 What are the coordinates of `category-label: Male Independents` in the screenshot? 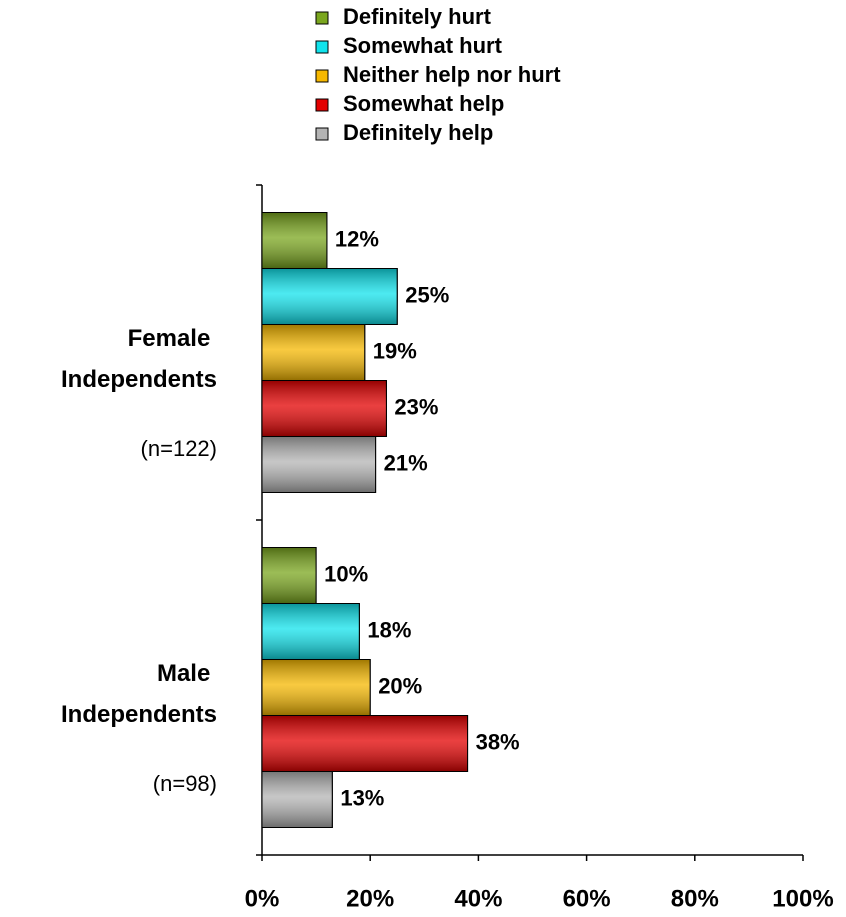 It's located at (139, 694).